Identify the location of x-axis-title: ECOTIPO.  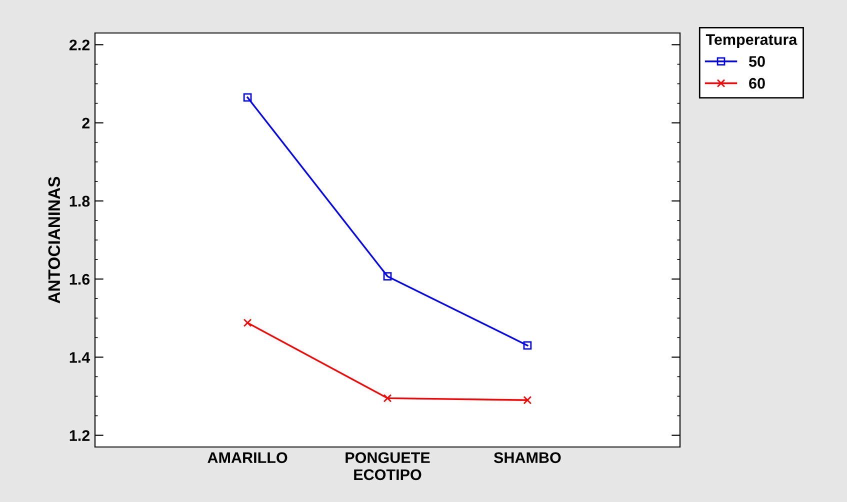
(388, 474).